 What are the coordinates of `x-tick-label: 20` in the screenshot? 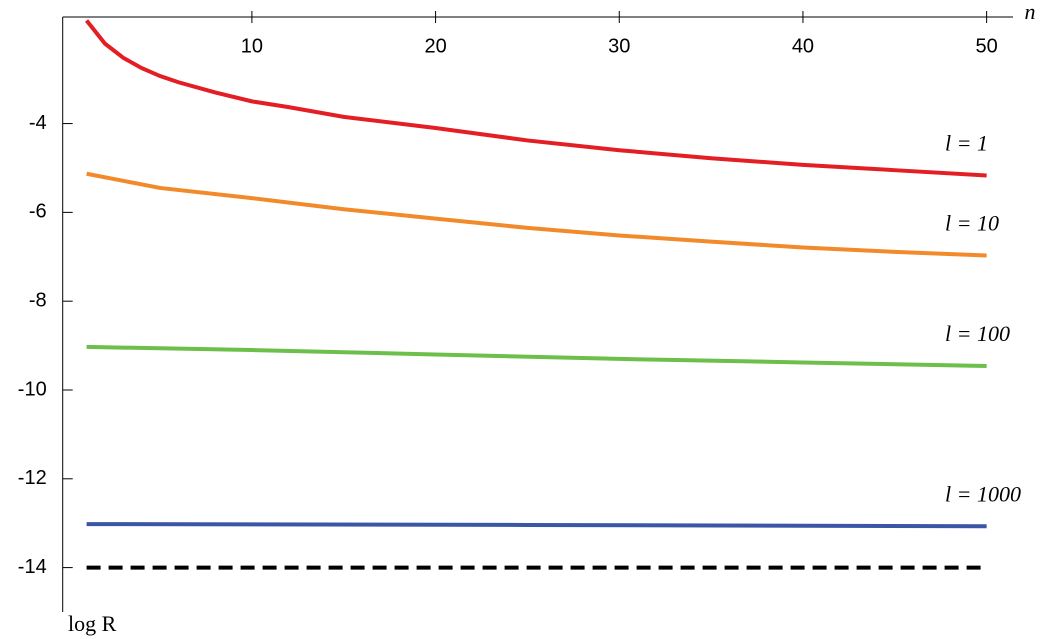 It's located at (435, 46).